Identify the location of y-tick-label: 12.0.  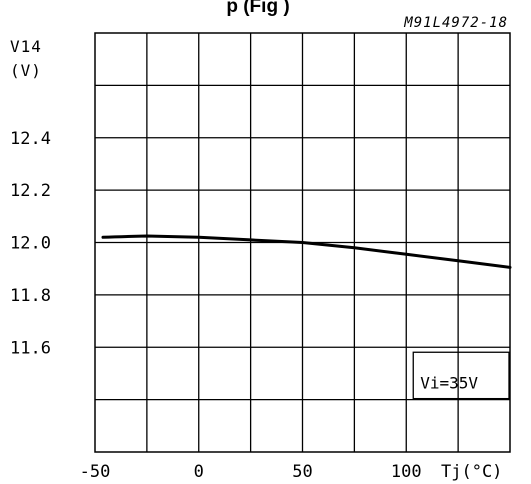
(30, 244).